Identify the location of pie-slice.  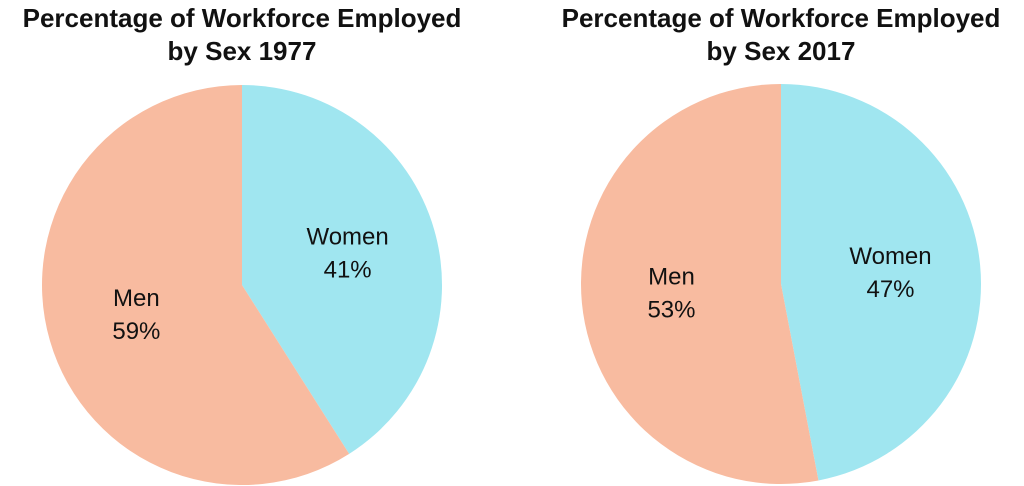
(342, 269).